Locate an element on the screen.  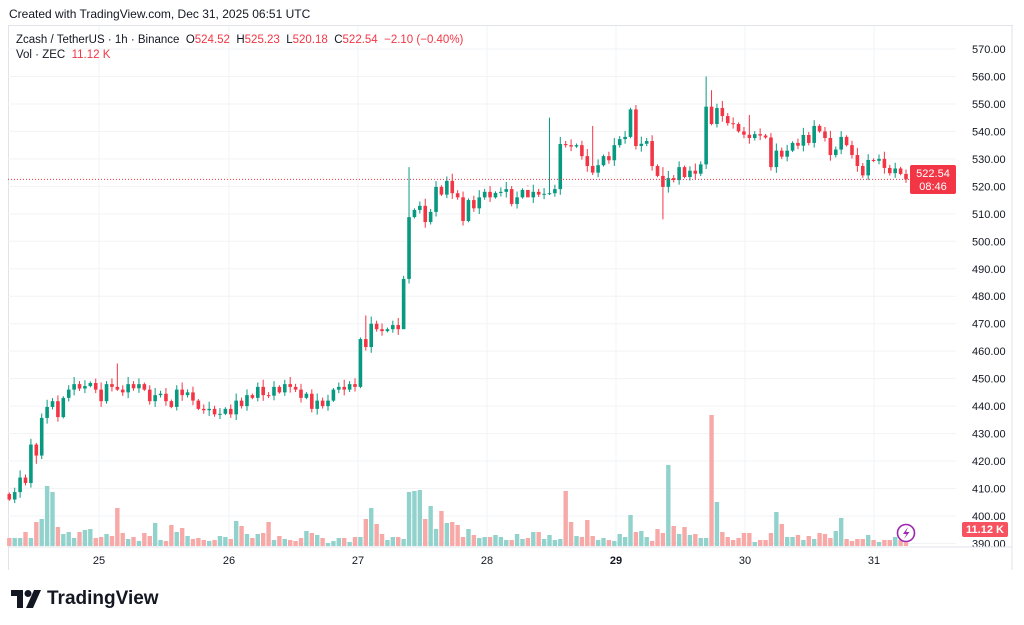
price-axis-label: 500.00 is located at coordinates (989, 242).